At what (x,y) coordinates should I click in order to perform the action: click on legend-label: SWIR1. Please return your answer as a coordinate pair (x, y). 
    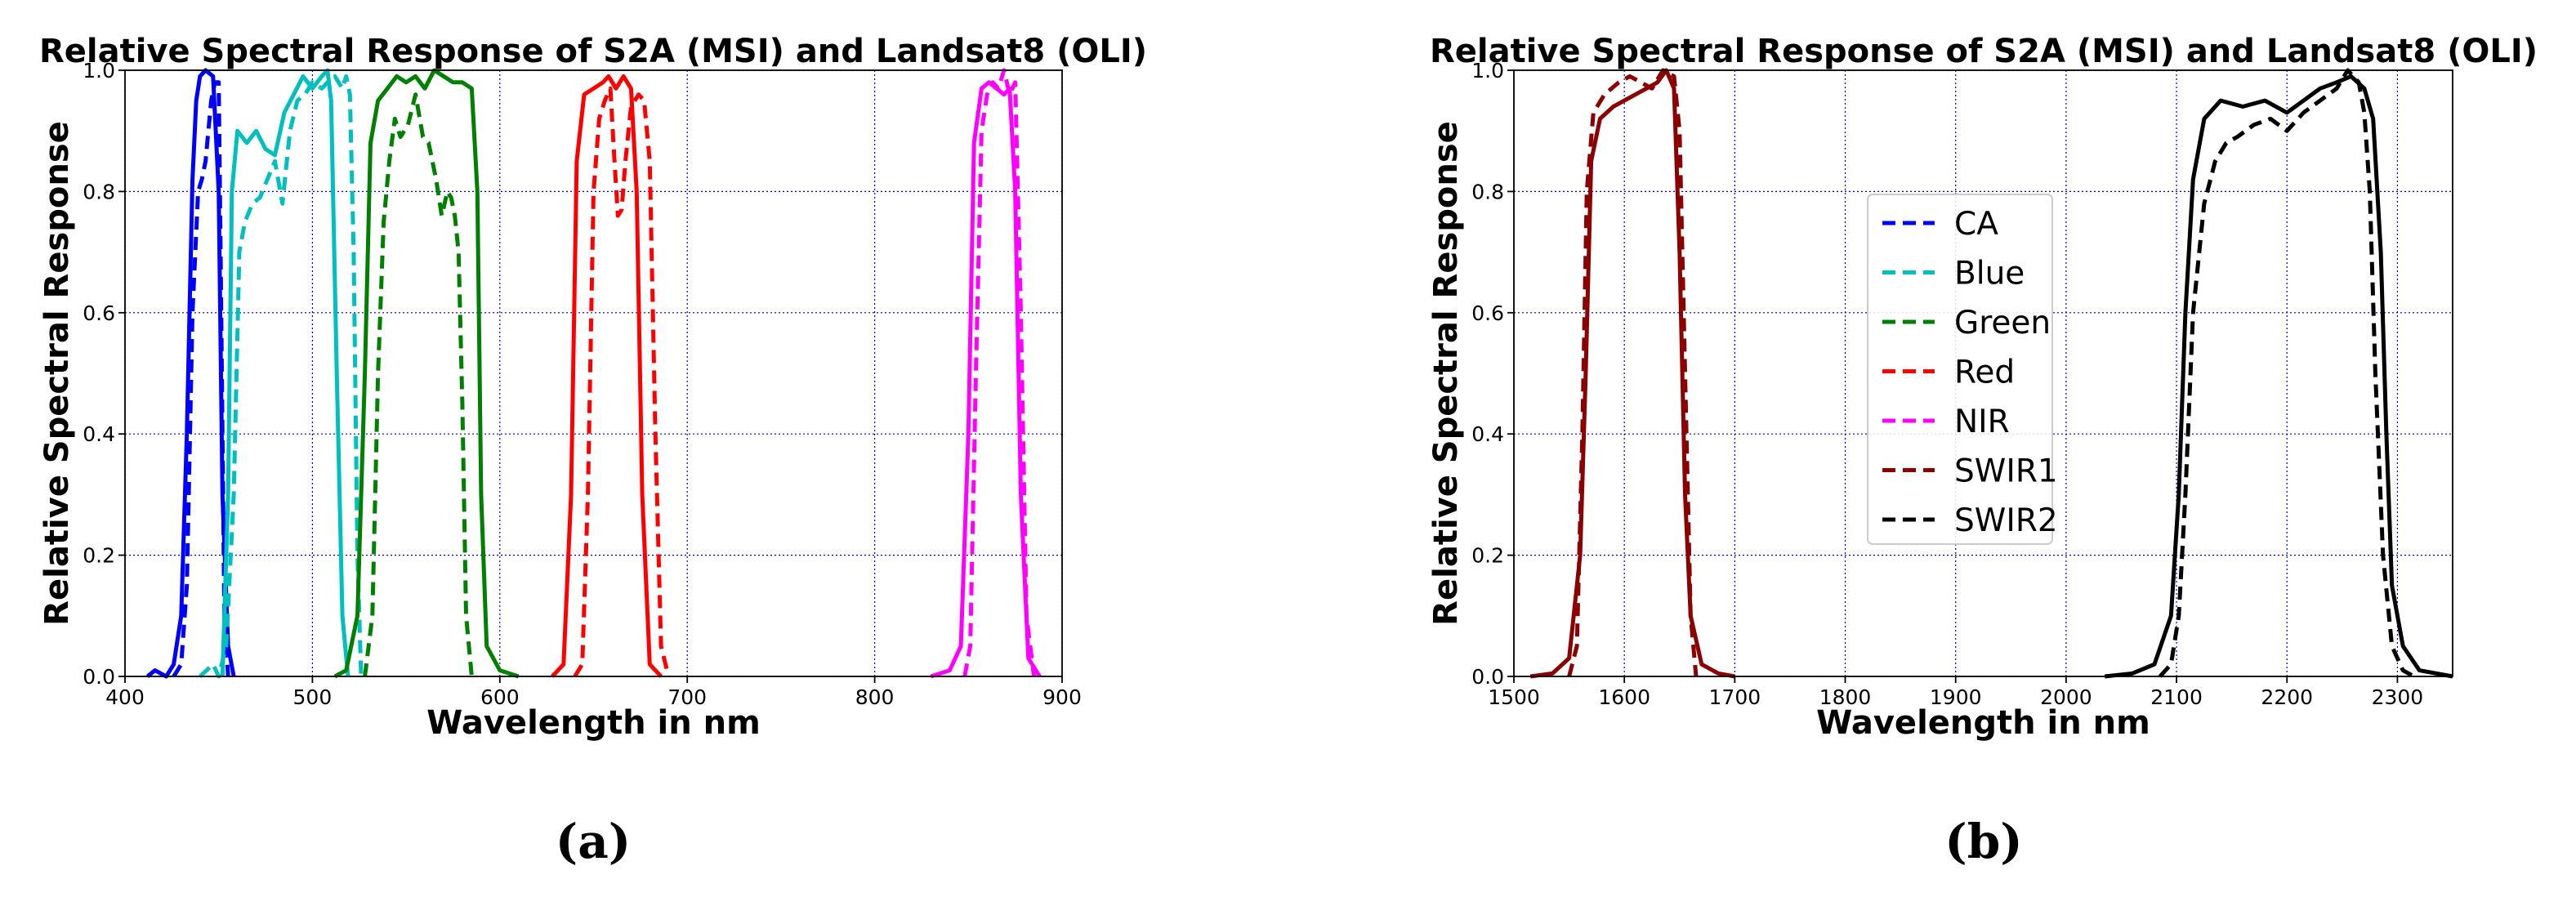
    Looking at the image, I should click on (2006, 472).